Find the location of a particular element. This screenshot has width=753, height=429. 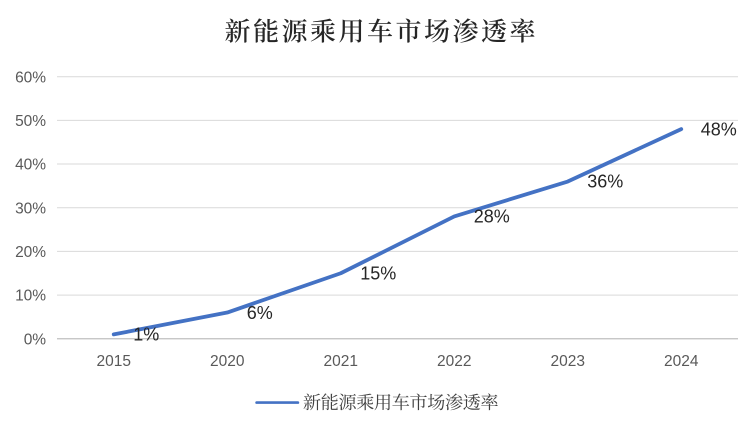

svg-text: 2020 is located at coordinates (227, 361).